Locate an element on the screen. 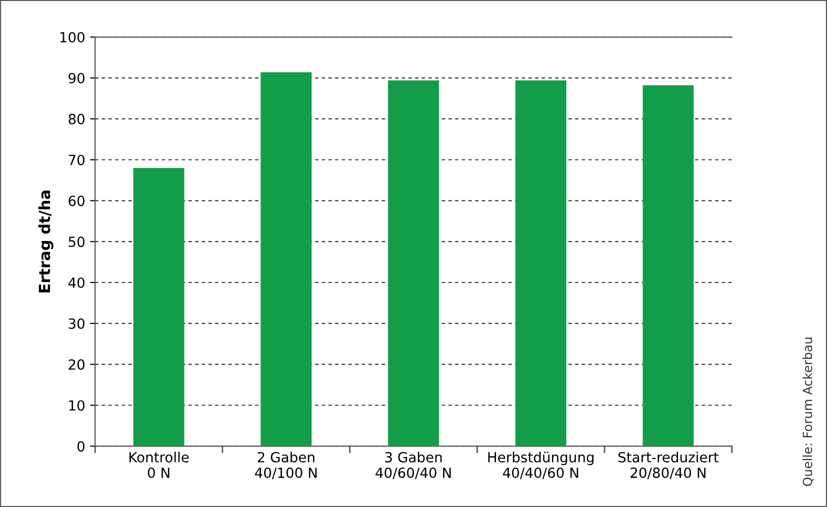 The image size is (827, 507). y-tick-label: 50 is located at coordinates (76, 242).